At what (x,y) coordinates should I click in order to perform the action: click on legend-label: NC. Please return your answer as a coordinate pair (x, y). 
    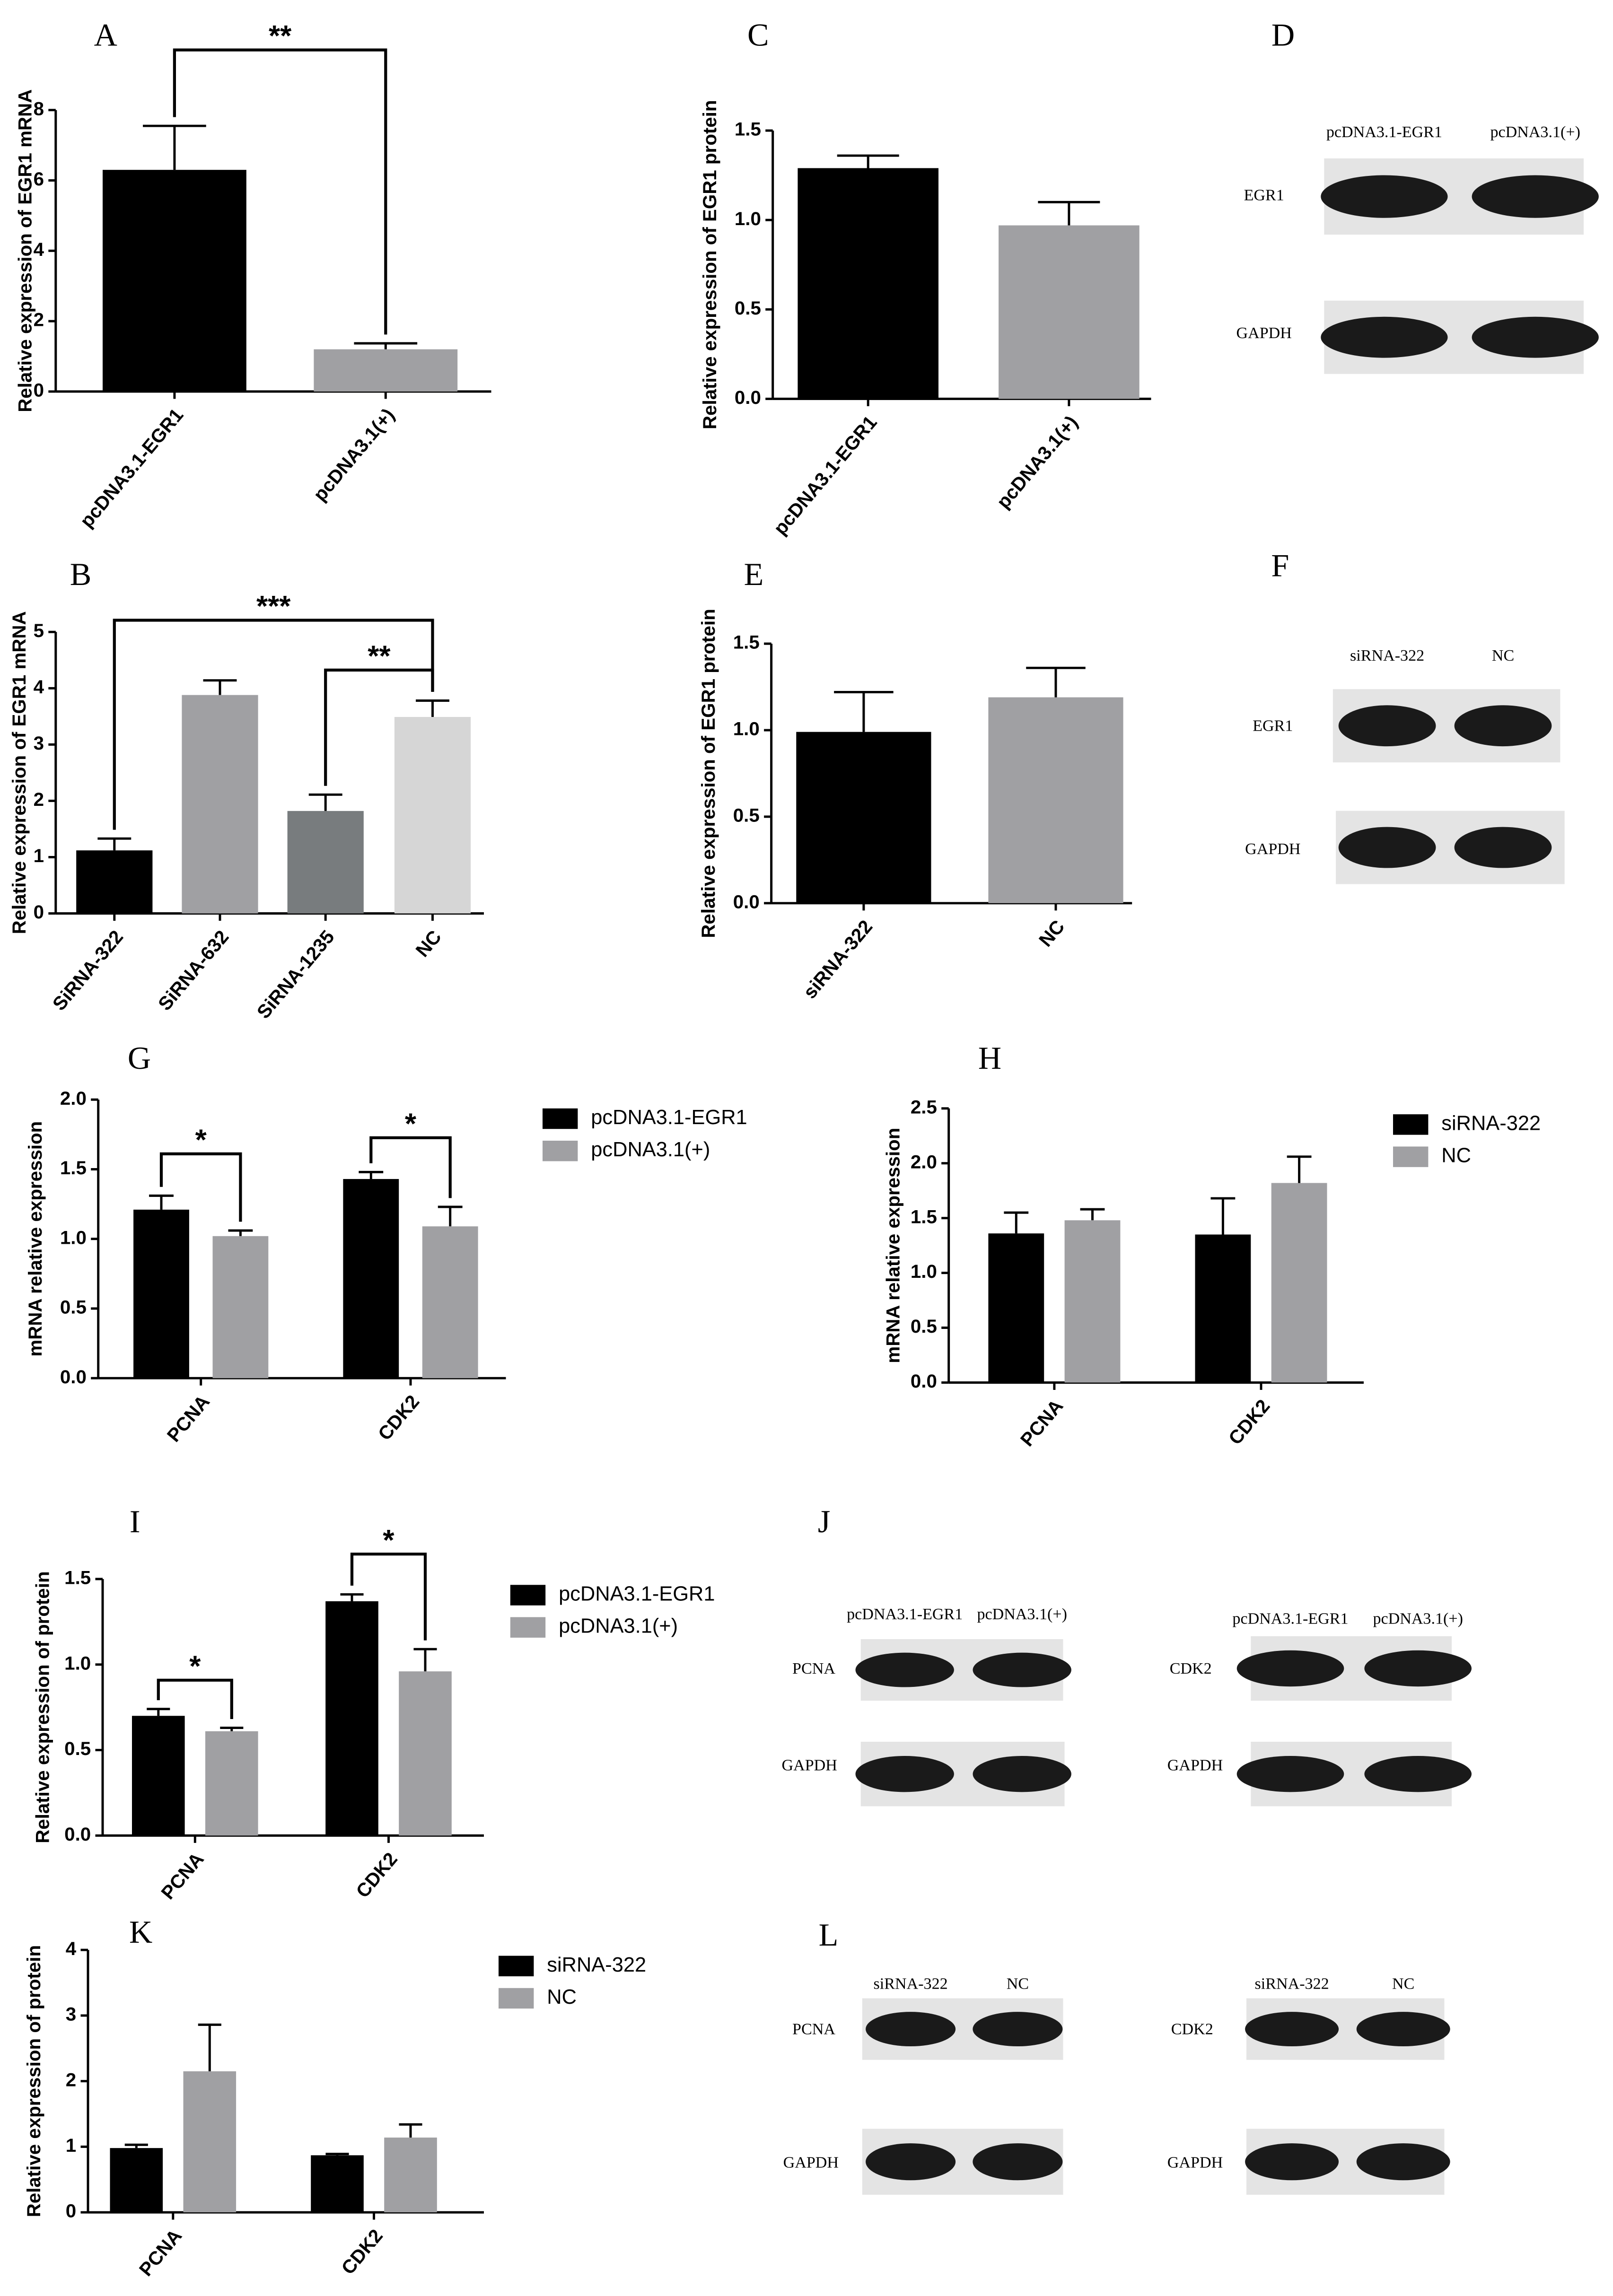
    Looking at the image, I should click on (562, 1997).